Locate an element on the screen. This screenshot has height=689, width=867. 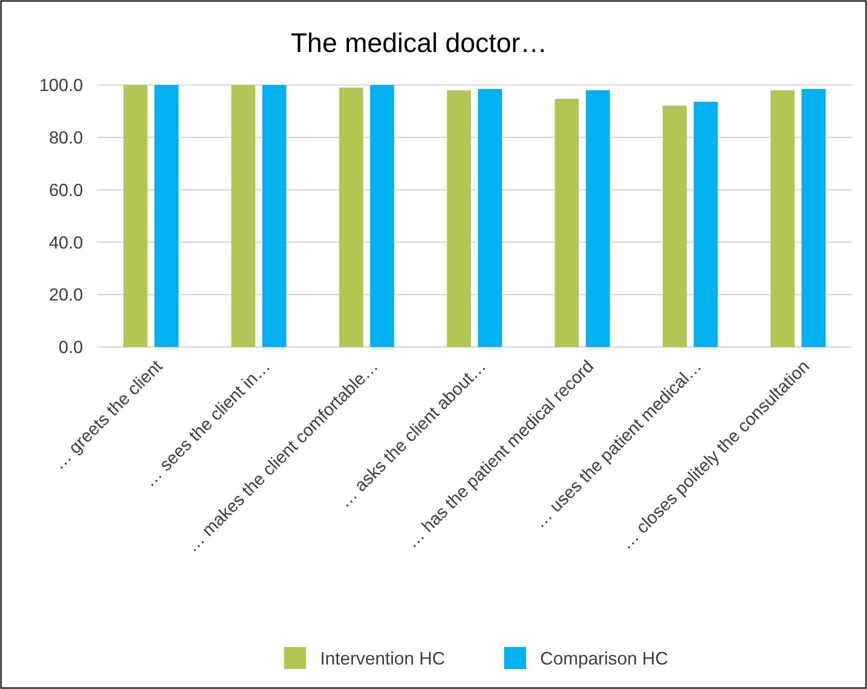
y-tick-label: 60.0 is located at coordinates (66, 190).